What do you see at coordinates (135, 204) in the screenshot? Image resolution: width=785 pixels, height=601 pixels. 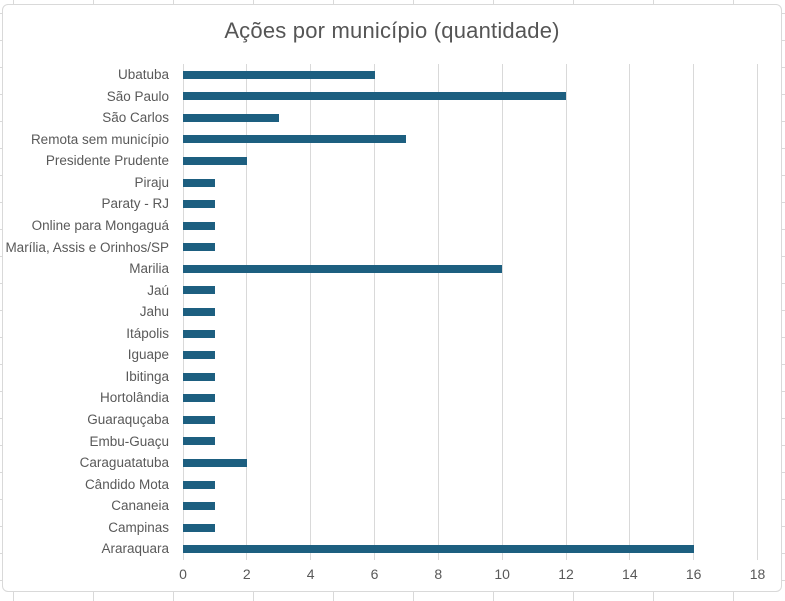 I see `category-label: Paraty - RJ` at bounding box center [135, 204].